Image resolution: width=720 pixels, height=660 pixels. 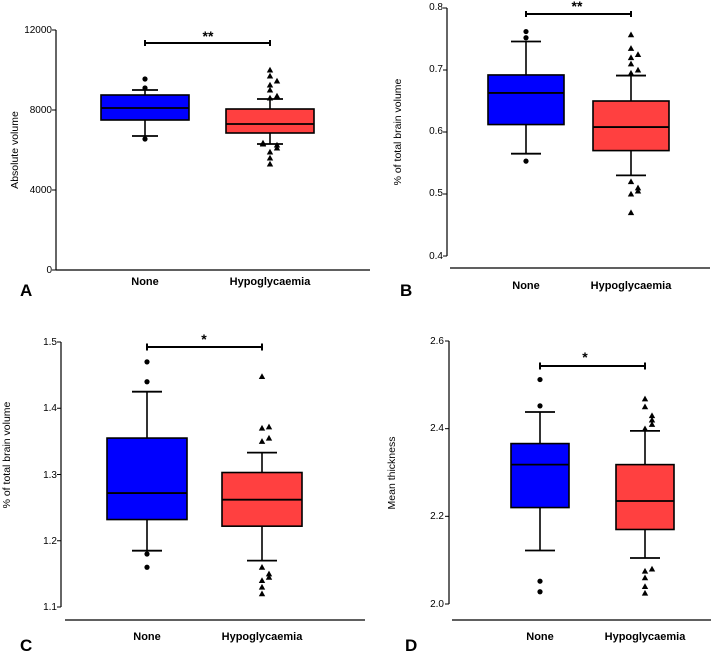 What do you see at coordinates (145, 282) in the screenshot?
I see `panel-a-category-label: None` at bounding box center [145, 282].